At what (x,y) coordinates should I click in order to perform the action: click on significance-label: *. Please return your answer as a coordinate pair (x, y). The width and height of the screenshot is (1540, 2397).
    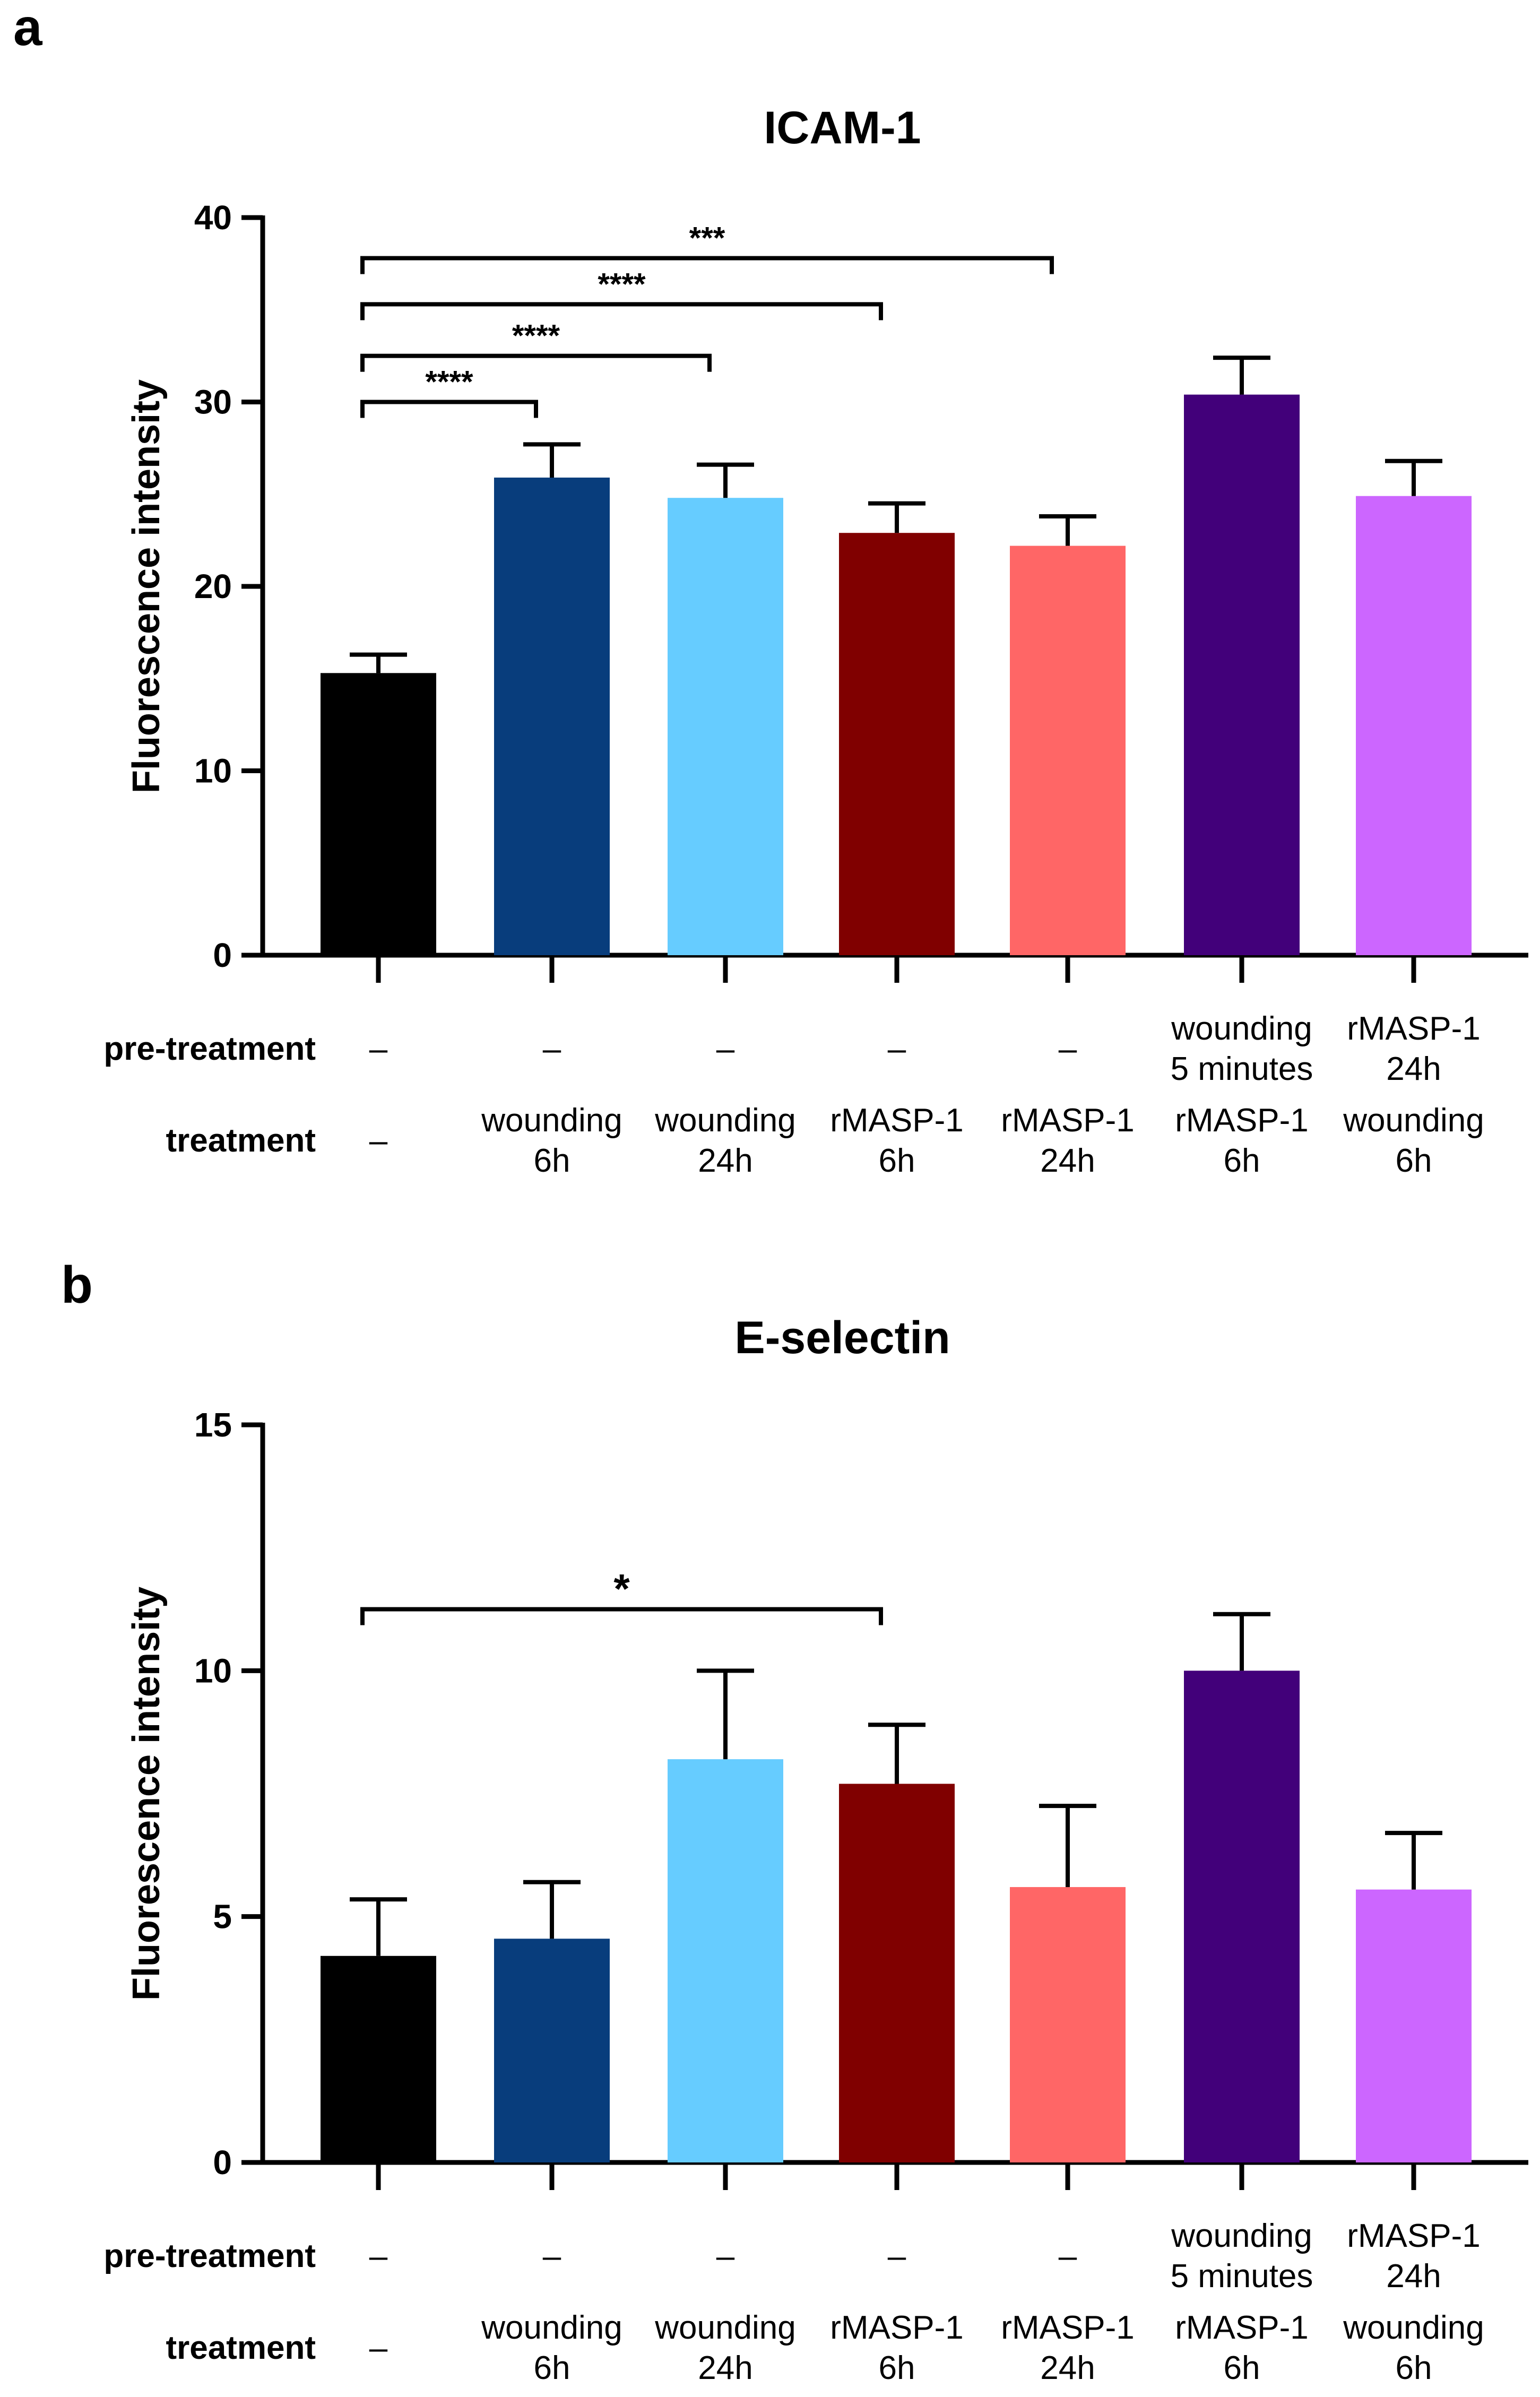
    Looking at the image, I should click on (621, 1588).